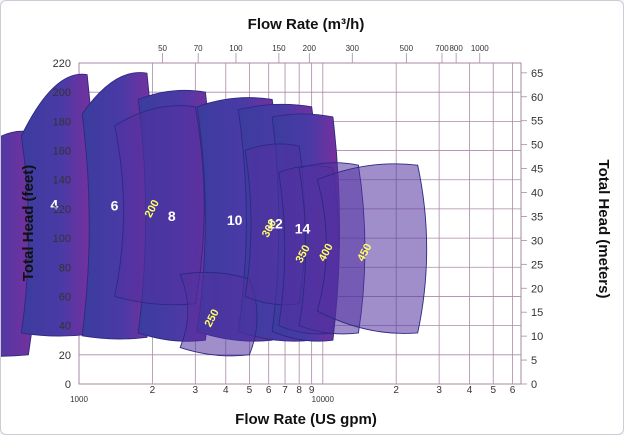 This screenshot has height=435, width=624. I want to click on top-axis-title: Flow Rate (m³/h), so click(306, 24).